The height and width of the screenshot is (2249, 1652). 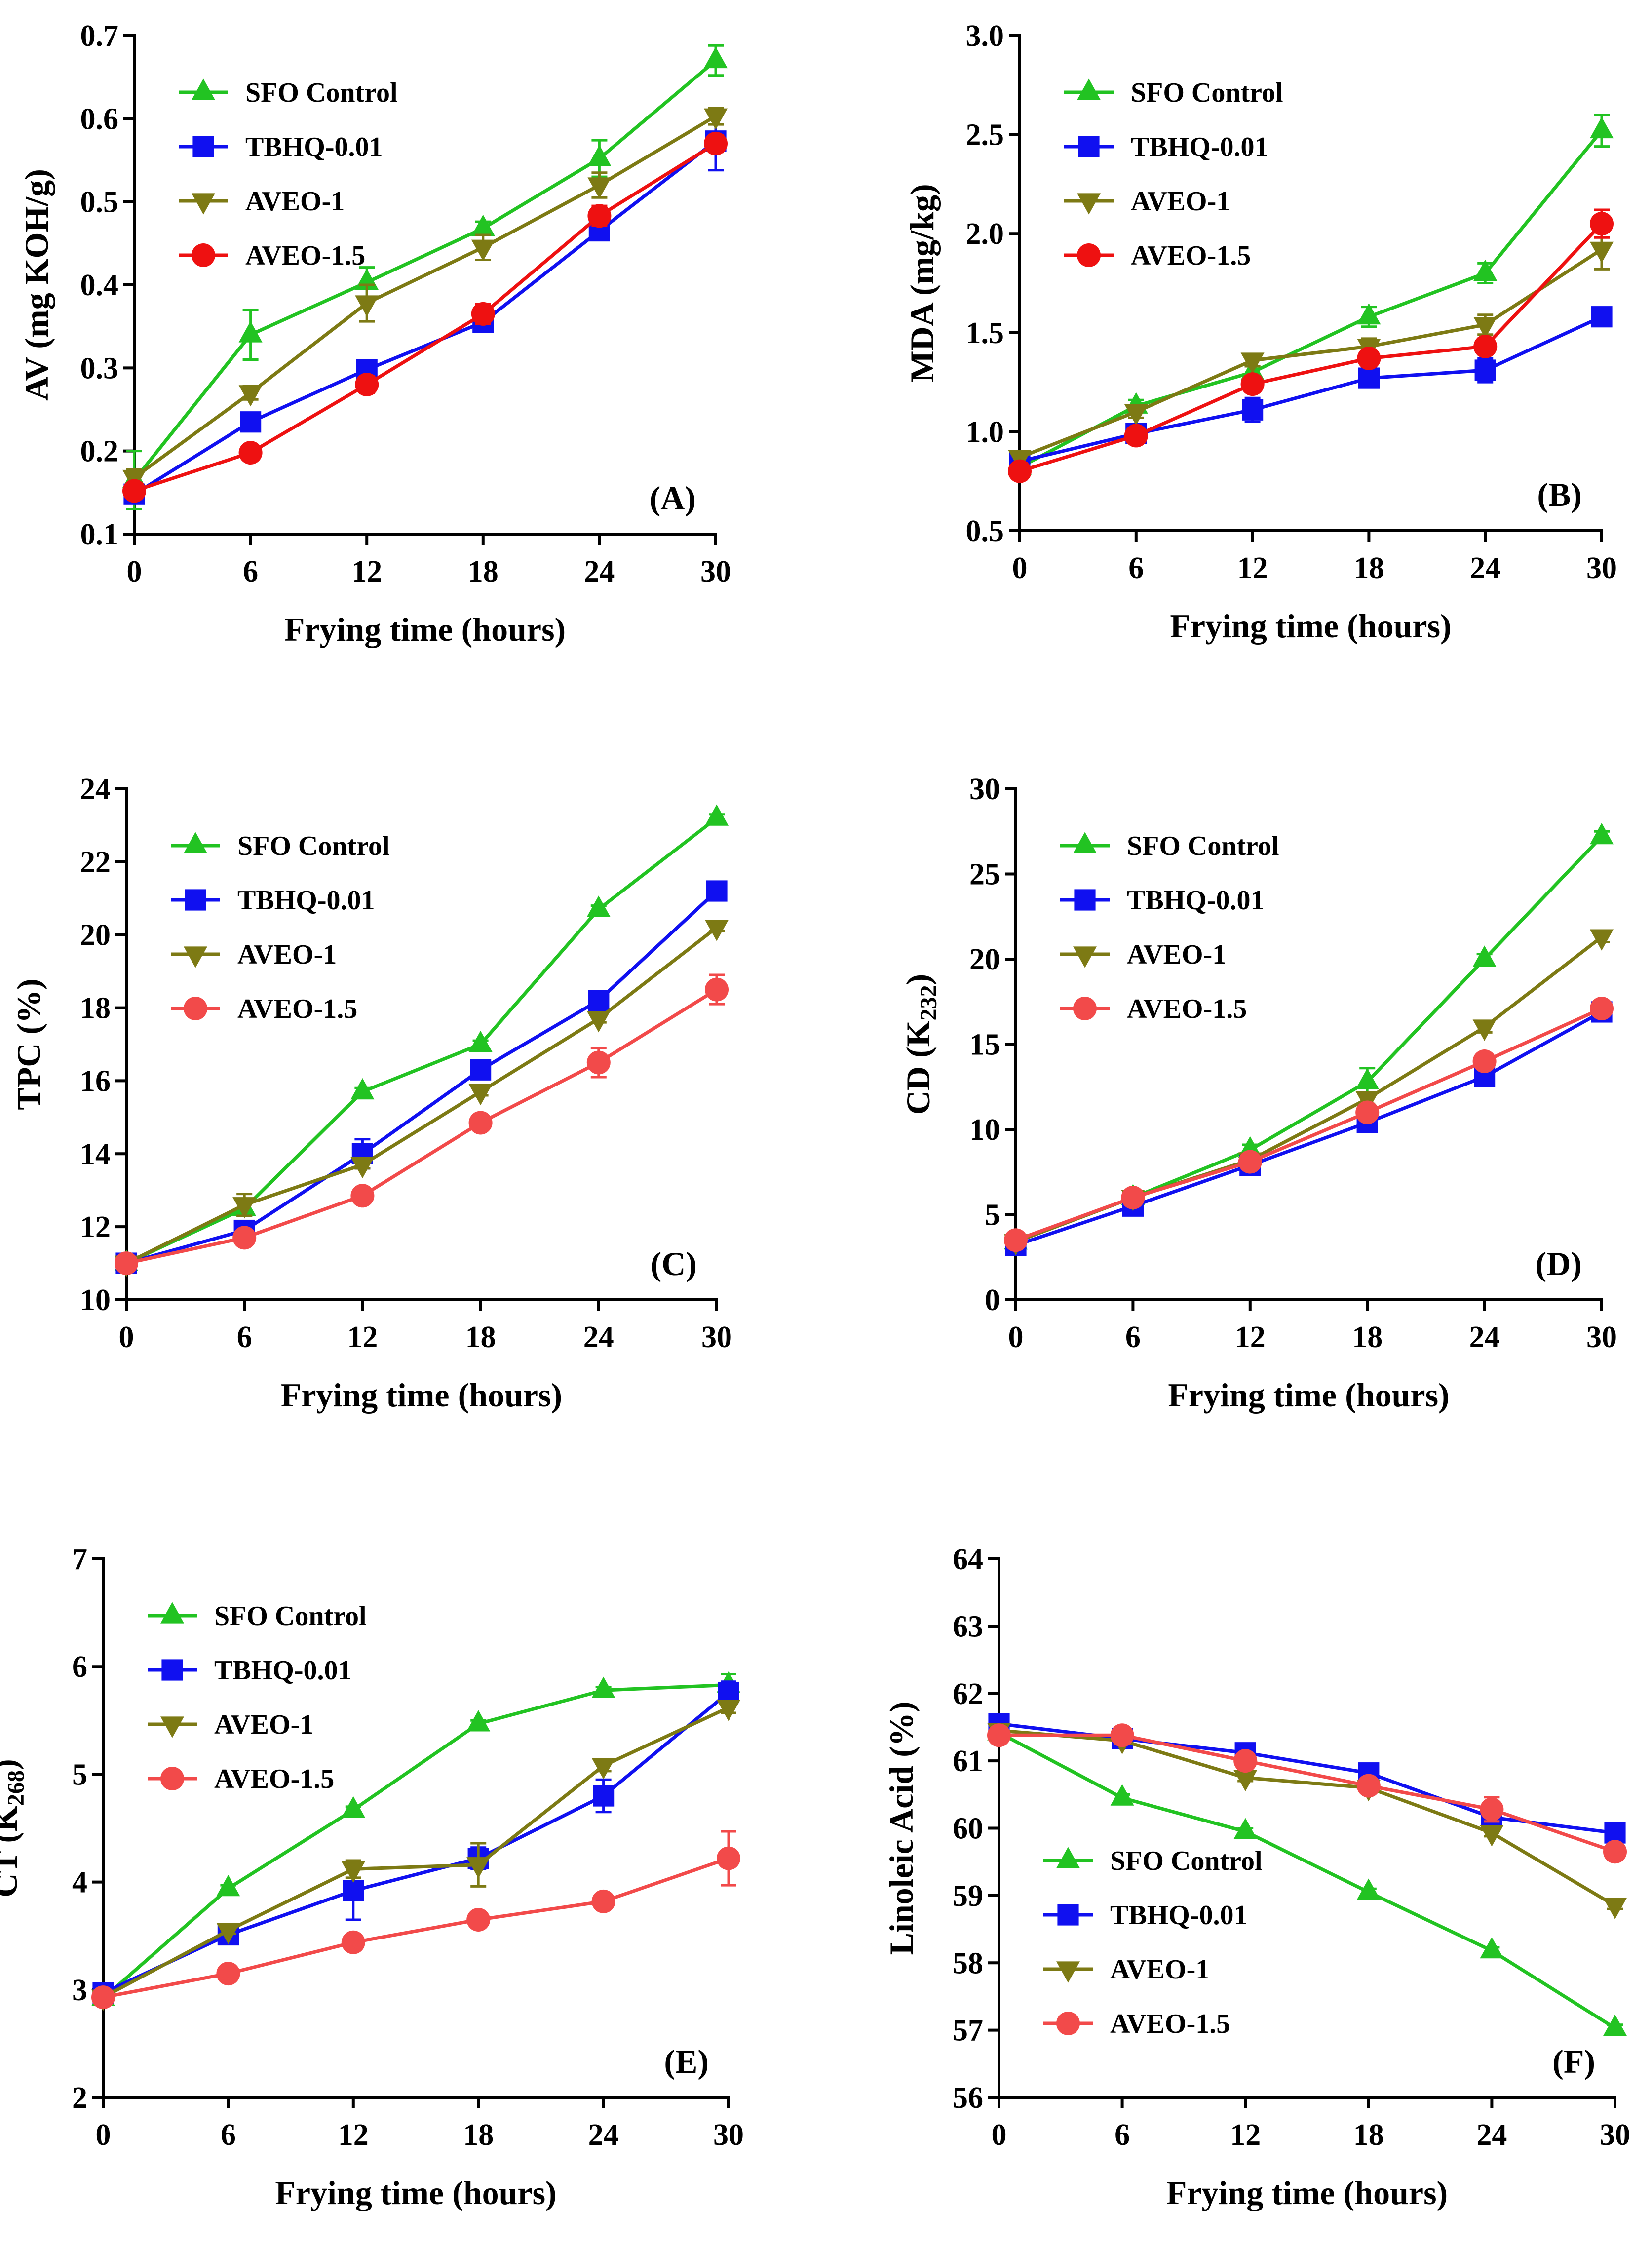 I want to click on y-tick-label: 12, so click(x=96, y=1227).